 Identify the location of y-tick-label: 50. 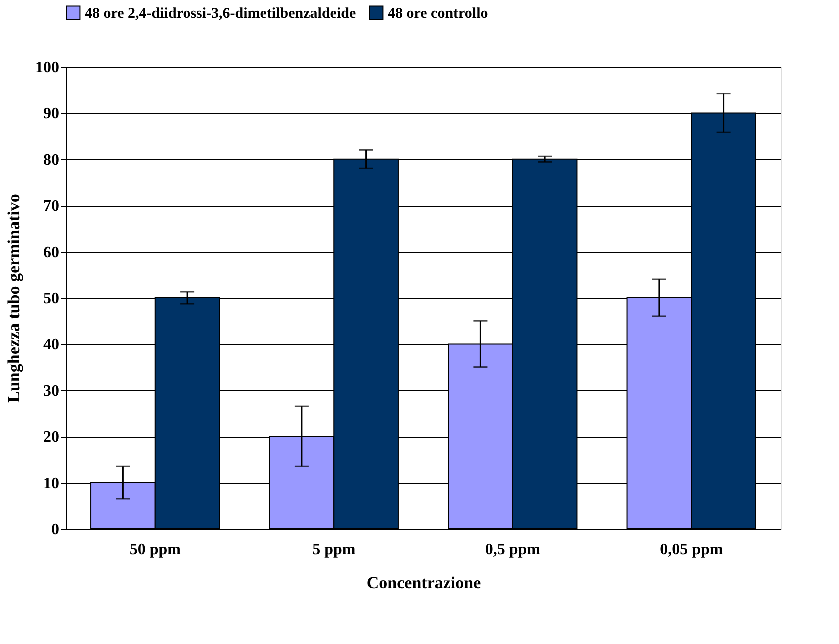
(52, 299).